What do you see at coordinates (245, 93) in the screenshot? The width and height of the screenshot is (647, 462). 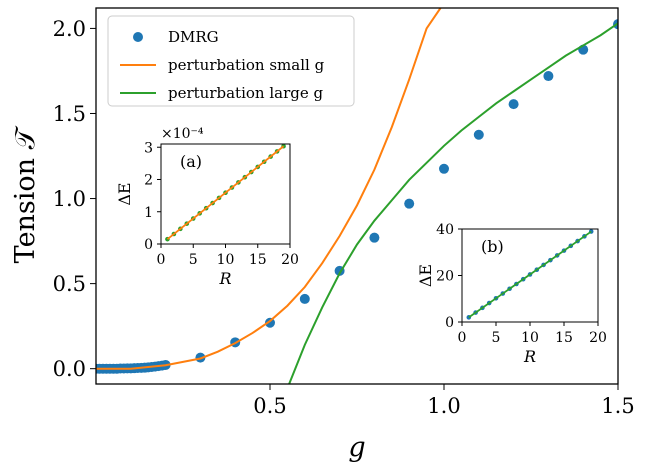 I see `legend-label: perturbation large g` at bounding box center [245, 93].